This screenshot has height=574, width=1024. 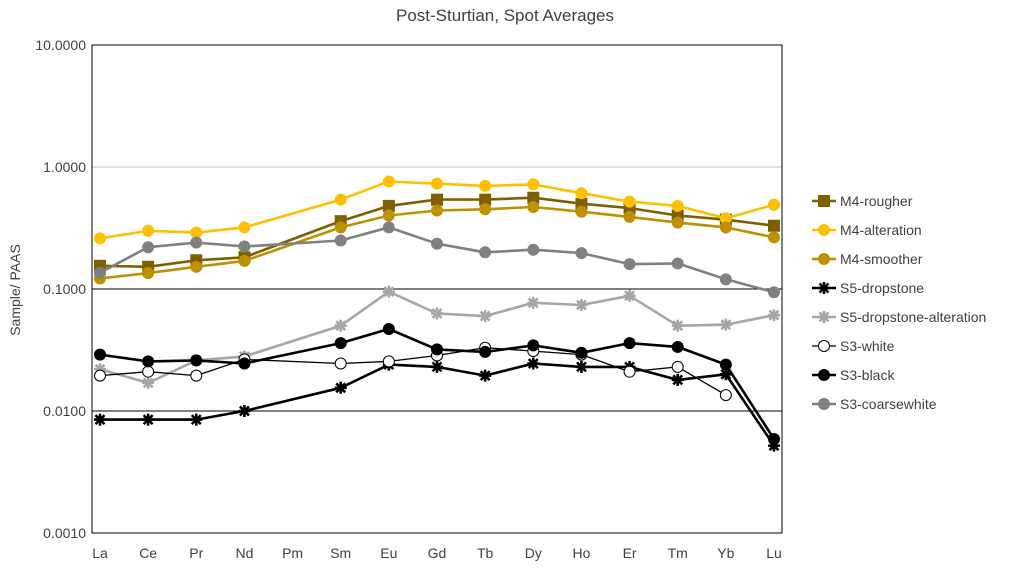 I want to click on legend-label: S5-dropstone, so click(x=882, y=288).